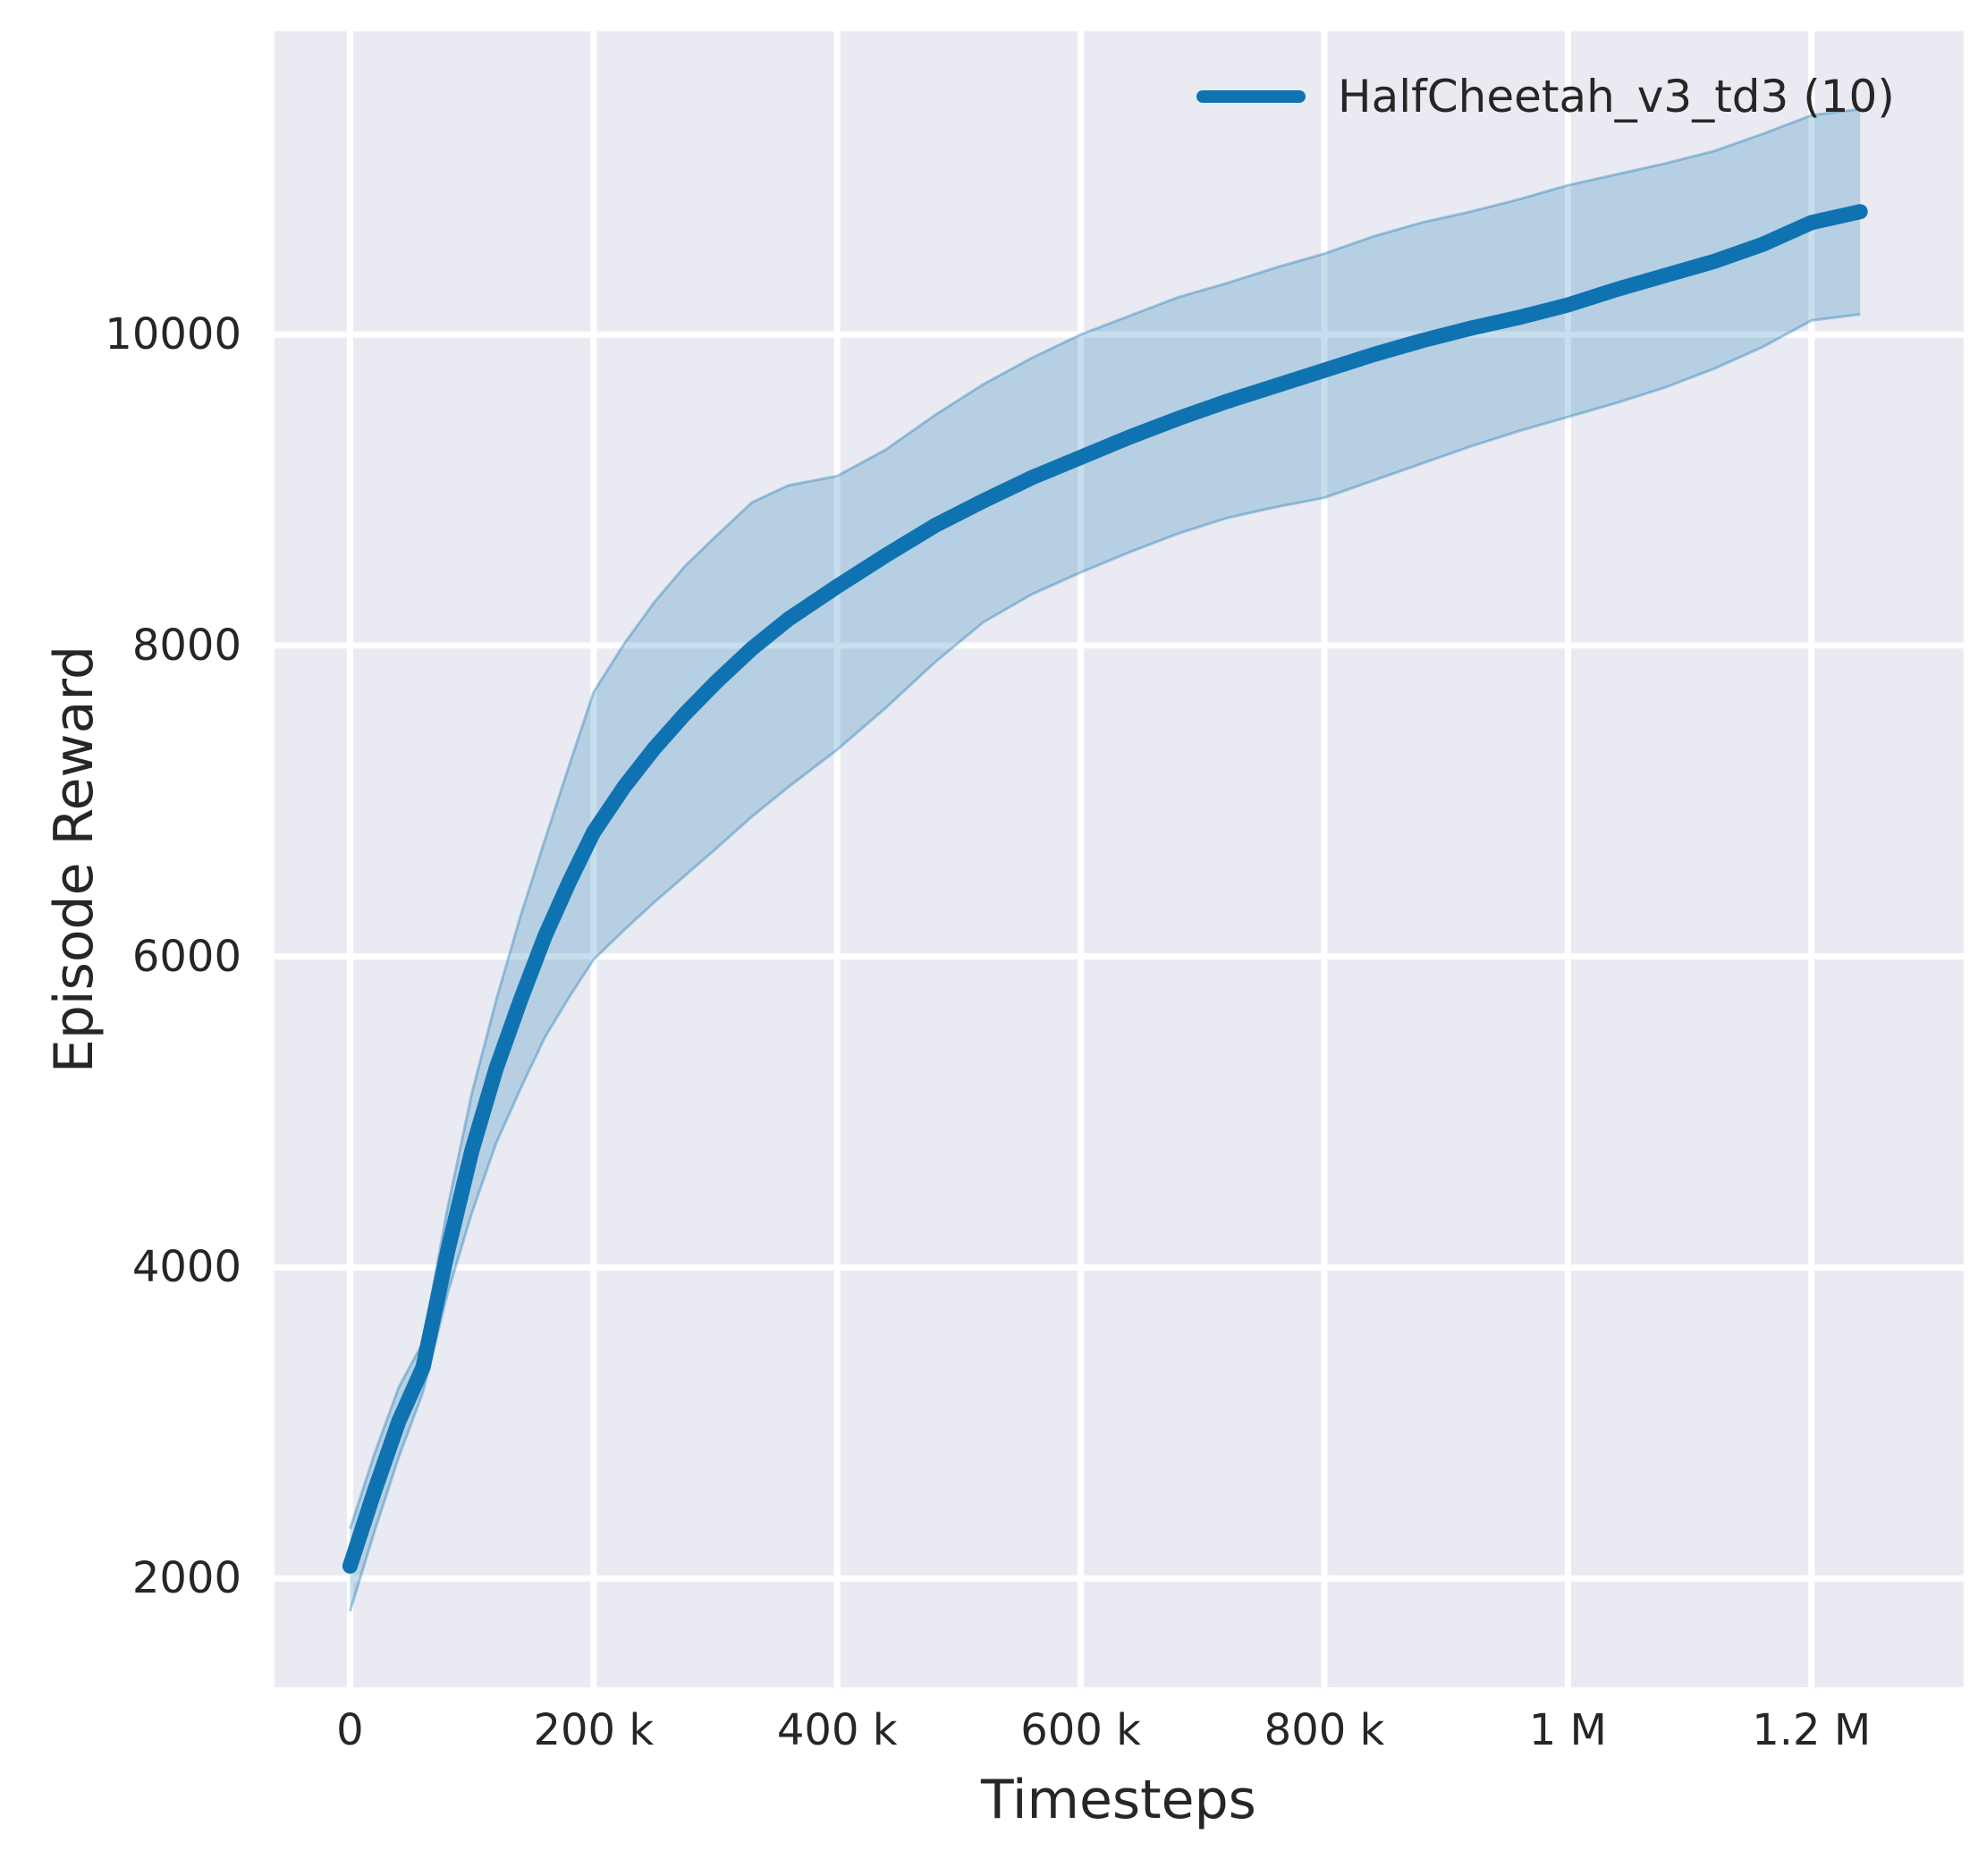  What do you see at coordinates (74, 860) in the screenshot?
I see `y-axis-label: Episode Reward` at bounding box center [74, 860].